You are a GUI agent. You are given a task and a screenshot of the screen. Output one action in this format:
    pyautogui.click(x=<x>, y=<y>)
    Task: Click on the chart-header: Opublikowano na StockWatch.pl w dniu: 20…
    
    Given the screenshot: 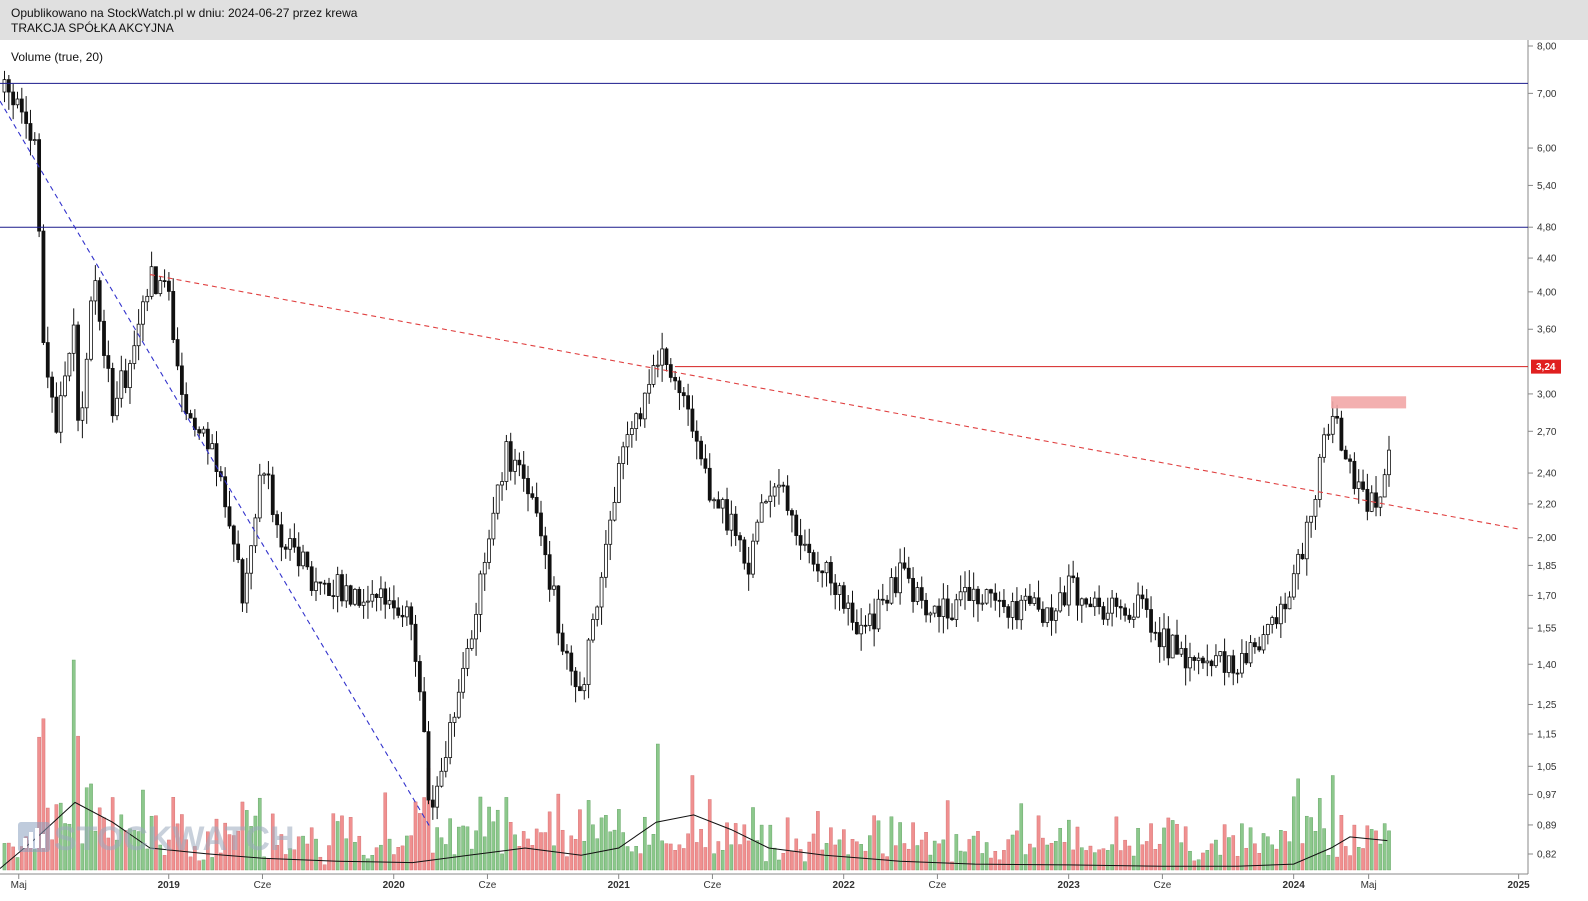 What is the action you would take?
    pyautogui.click(x=794, y=20)
    